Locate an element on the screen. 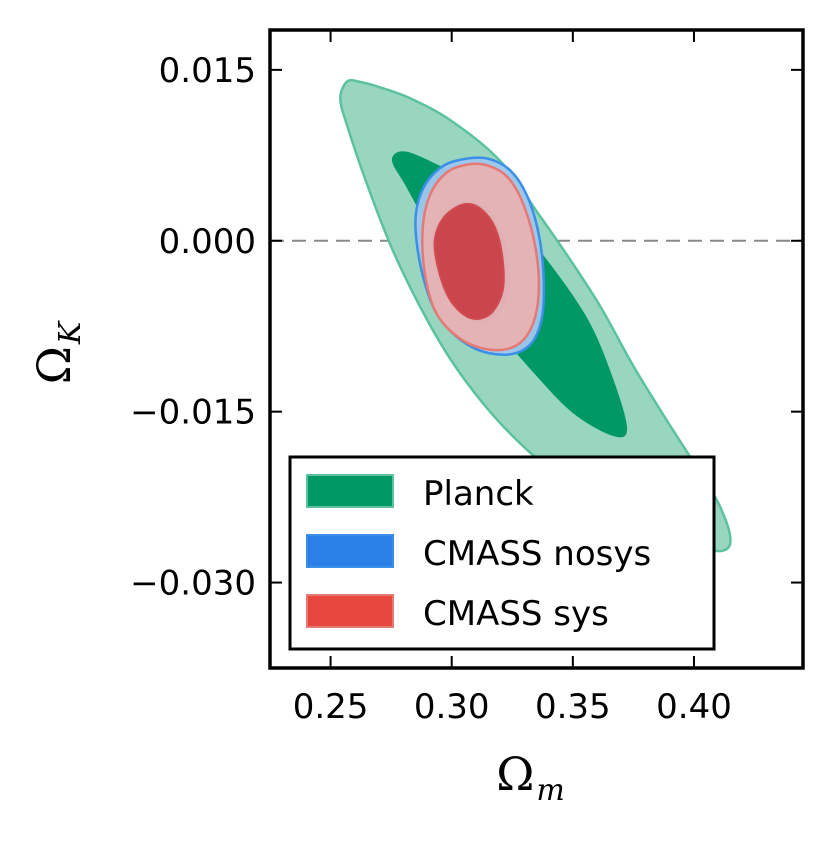 The height and width of the screenshot is (843, 832). y-tick-label: −0.030 is located at coordinates (193, 584).